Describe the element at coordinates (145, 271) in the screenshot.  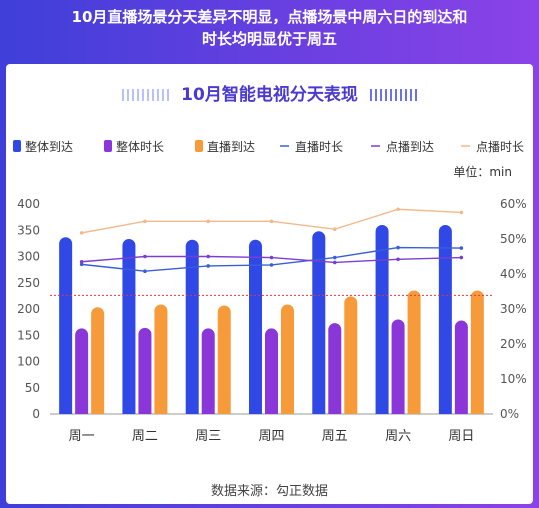
I see `point-直播时长-周二` at that location.